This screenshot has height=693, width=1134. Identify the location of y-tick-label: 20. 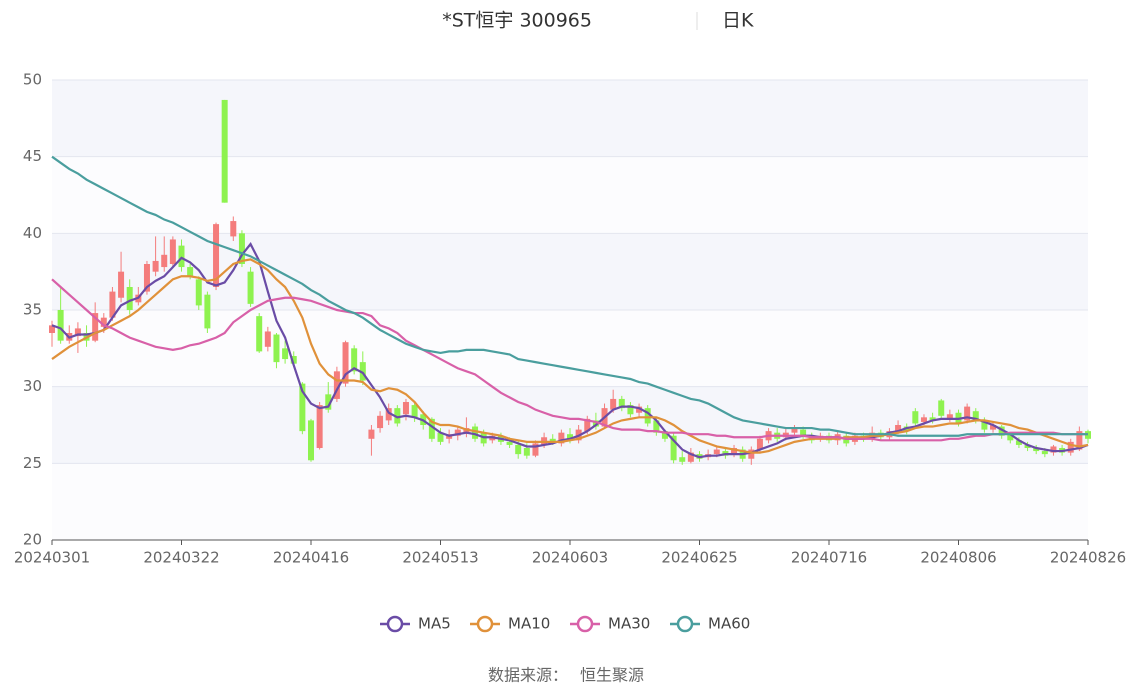
(32, 540).